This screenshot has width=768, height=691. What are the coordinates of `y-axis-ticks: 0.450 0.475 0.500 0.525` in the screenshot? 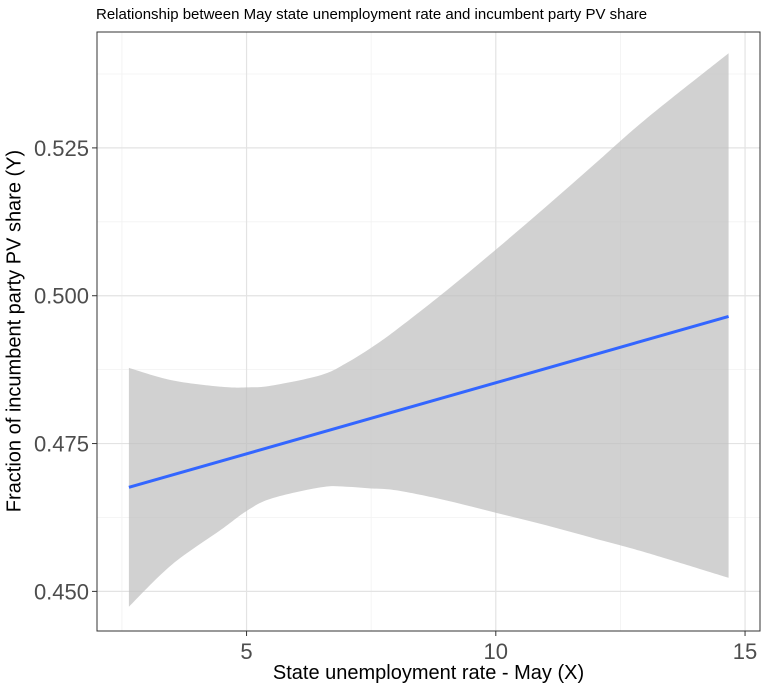 It's located at (65, 370).